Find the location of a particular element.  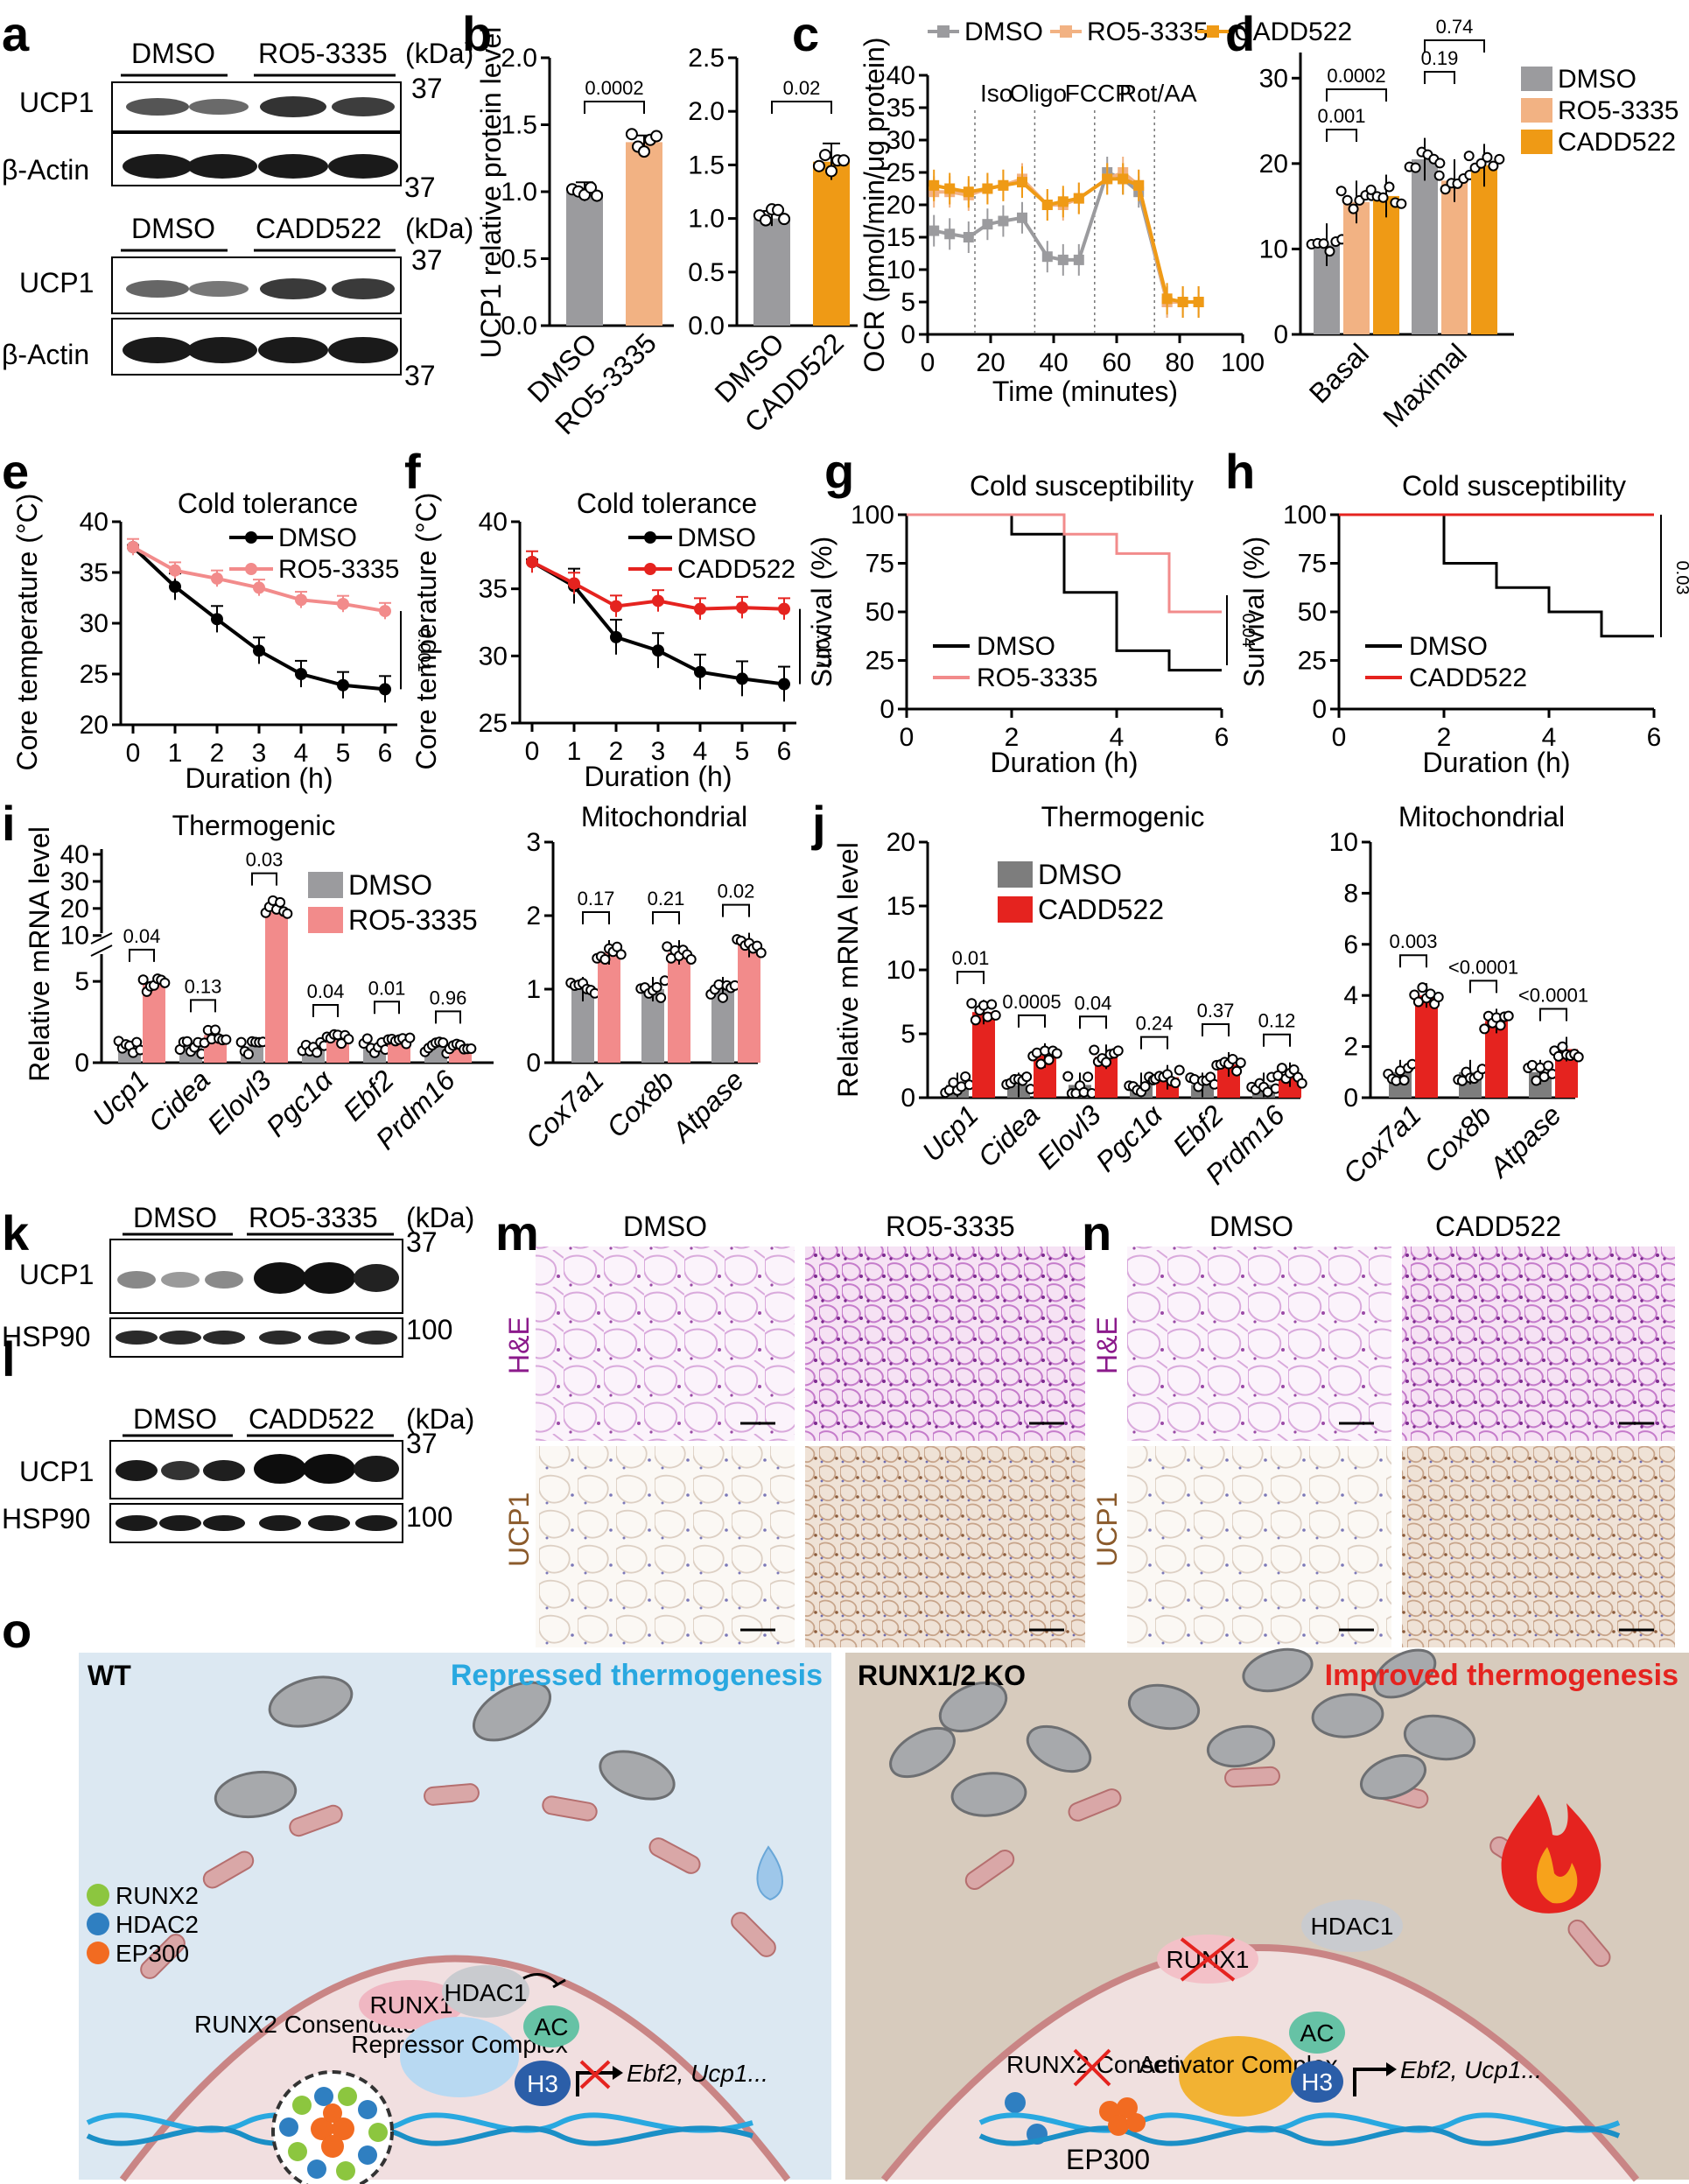

j-thermo-0-bracket is located at coordinates (971, 978).